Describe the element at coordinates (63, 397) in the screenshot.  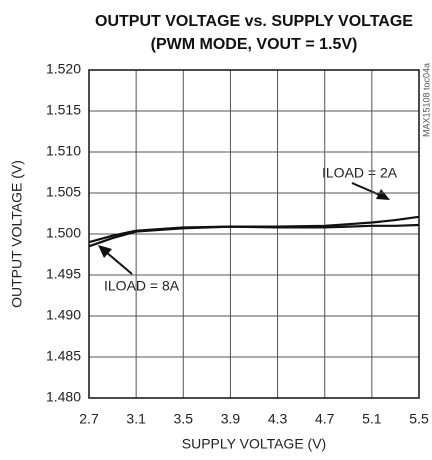
I see `y-tick-label: 1.480` at that location.